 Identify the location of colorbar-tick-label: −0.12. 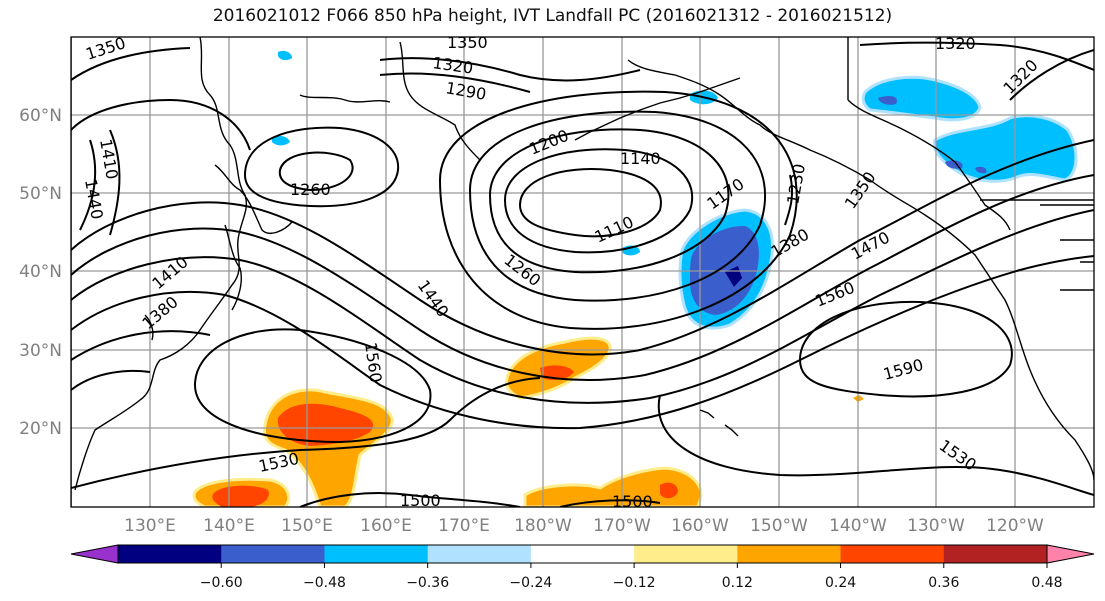
(634, 583).